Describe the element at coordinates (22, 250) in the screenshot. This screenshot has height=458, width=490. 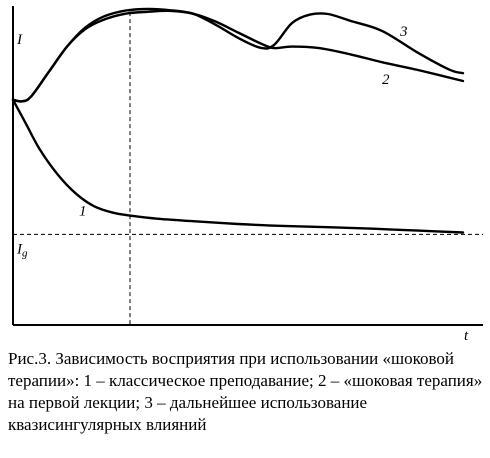
I see `threshold-label: Ig` at that location.